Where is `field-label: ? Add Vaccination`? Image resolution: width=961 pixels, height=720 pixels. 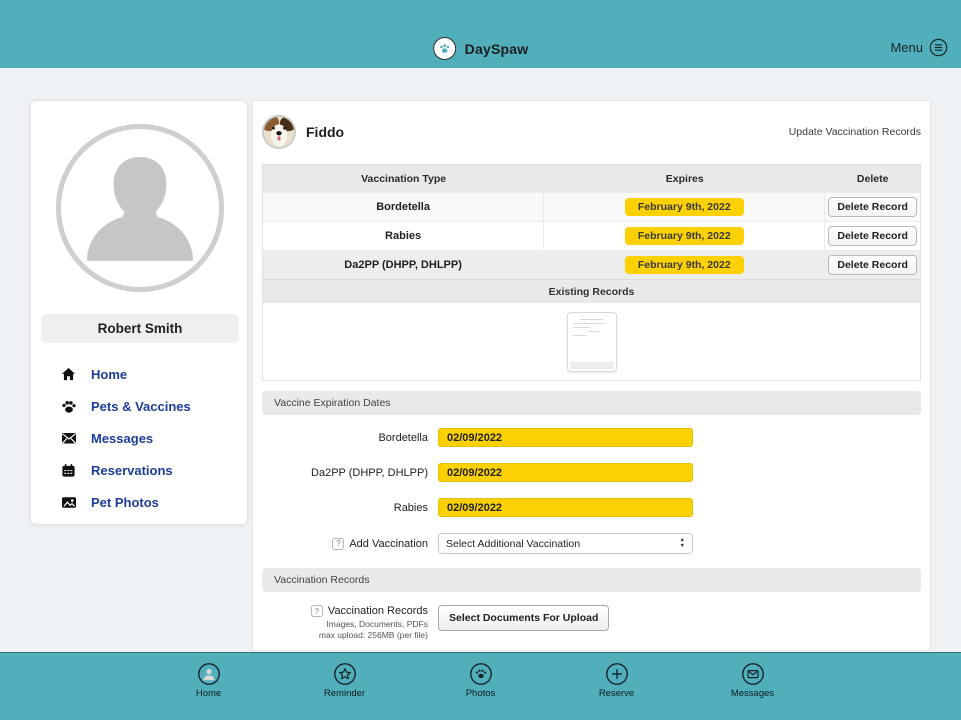
field-label: ? Add Vaccination is located at coordinates (345, 543).